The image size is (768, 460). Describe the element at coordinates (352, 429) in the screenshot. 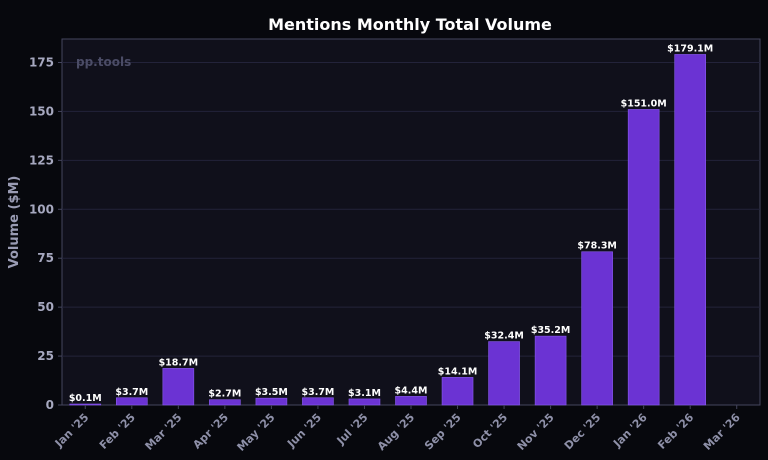

I see `x-tick-label: Jul '25` at that location.